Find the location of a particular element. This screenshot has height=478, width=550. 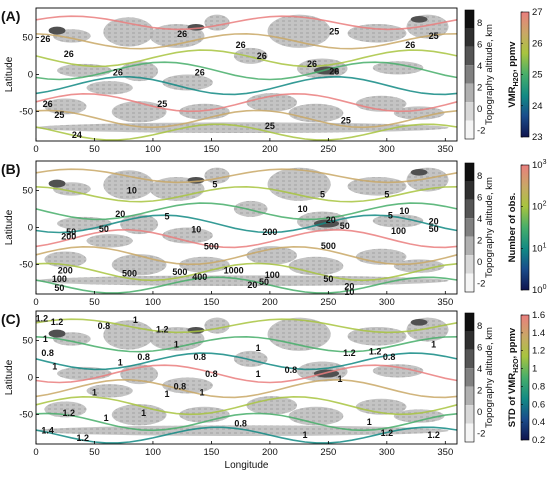

value-colorbar-tick: 1 is located at coordinates (534, 369).